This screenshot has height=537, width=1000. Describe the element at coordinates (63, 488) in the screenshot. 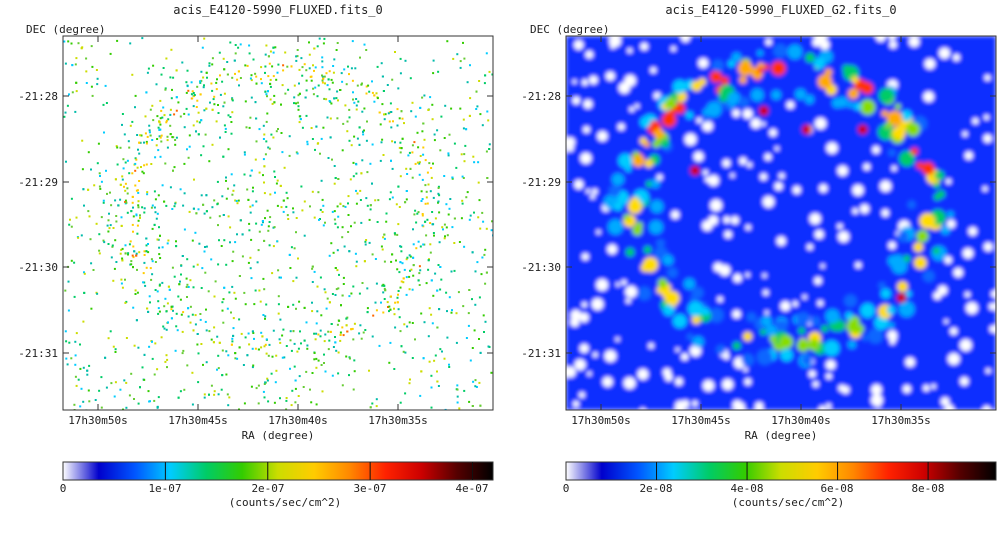

I see `cb-tick-label: 0` at that location.